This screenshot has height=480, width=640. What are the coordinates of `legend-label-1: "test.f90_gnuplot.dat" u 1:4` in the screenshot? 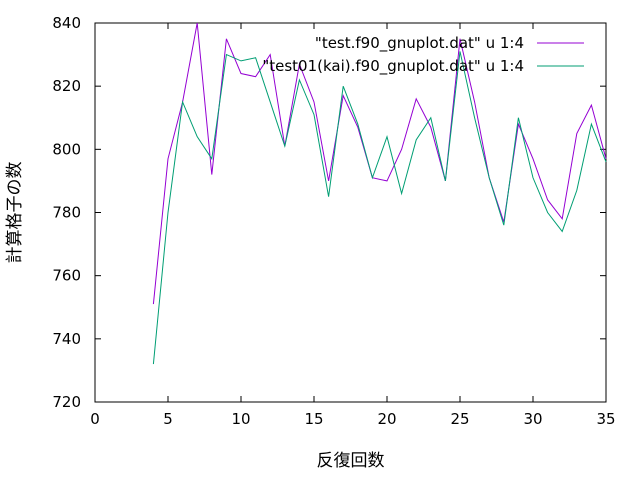 It's located at (419, 43).